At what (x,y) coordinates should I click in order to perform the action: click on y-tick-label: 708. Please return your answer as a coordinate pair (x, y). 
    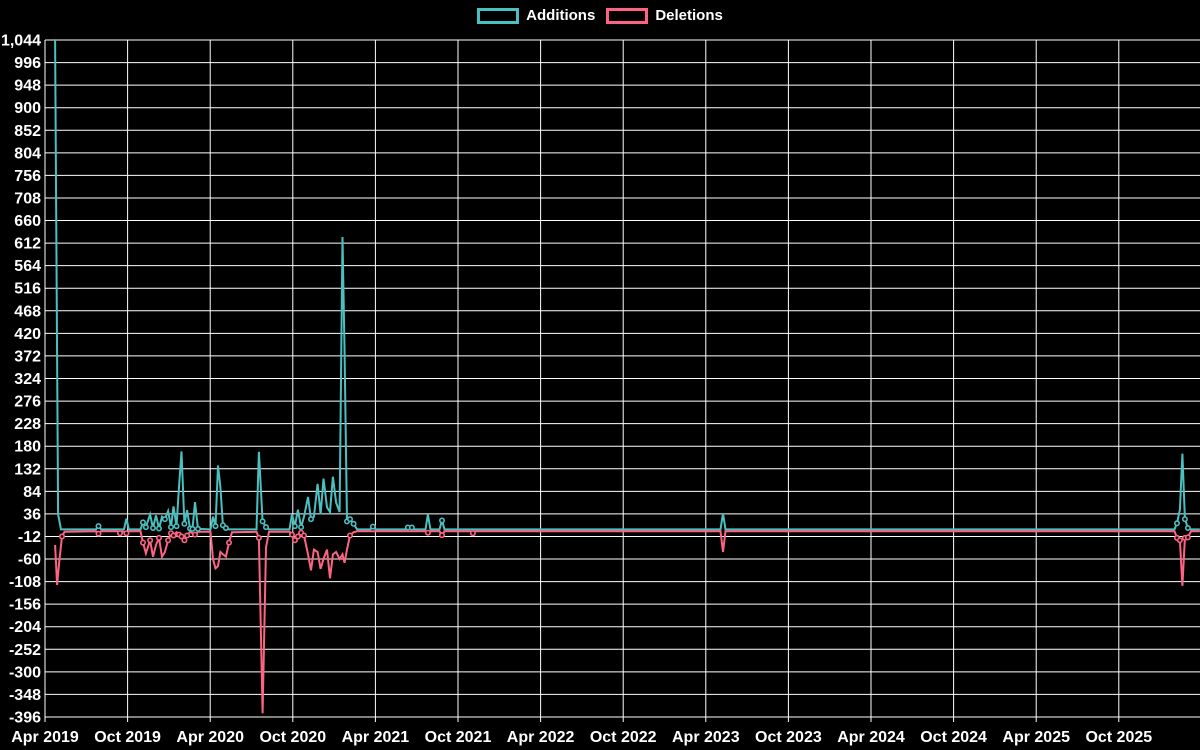
    Looking at the image, I should click on (27, 198).